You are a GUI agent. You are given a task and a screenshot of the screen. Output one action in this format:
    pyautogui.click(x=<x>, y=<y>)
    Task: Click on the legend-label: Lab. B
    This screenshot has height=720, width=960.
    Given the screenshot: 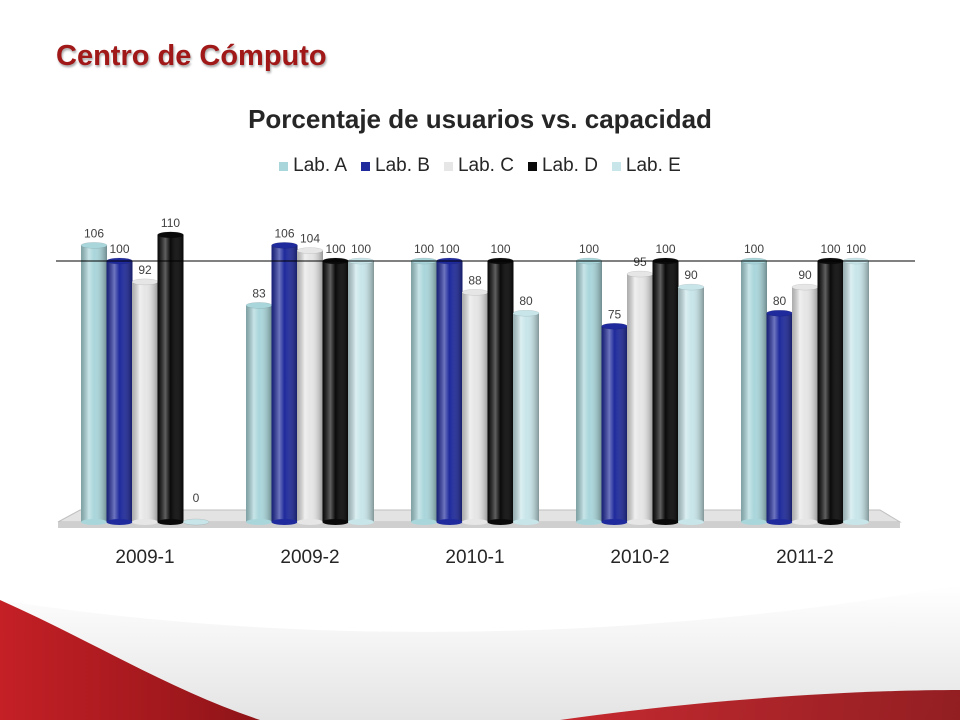 What is the action you would take?
    pyautogui.click(x=402, y=165)
    